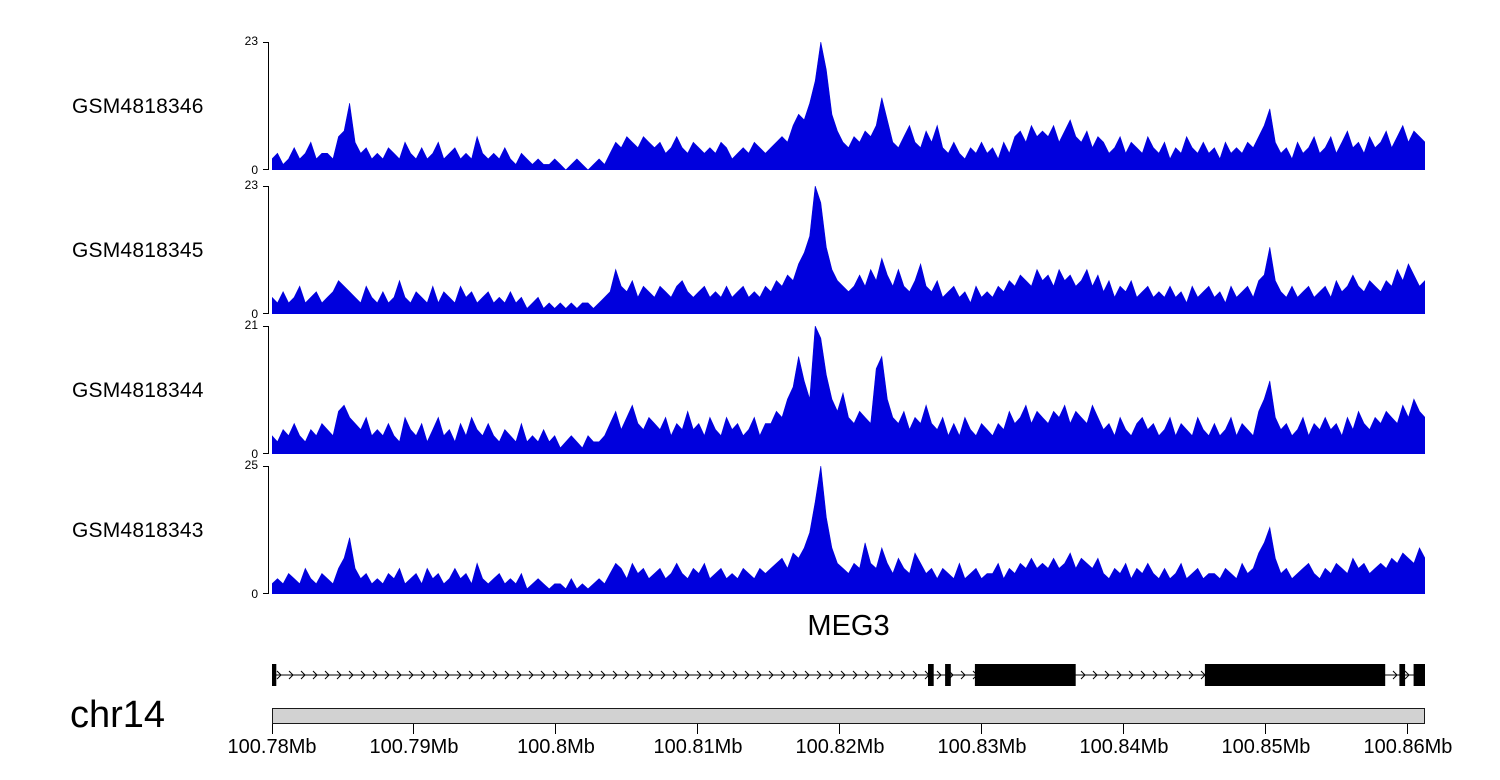 This screenshot has width=1500, height=780. What do you see at coordinates (272, 747) in the screenshot?
I see `axis-tick-label: 100.78Mb` at bounding box center [272, 747].